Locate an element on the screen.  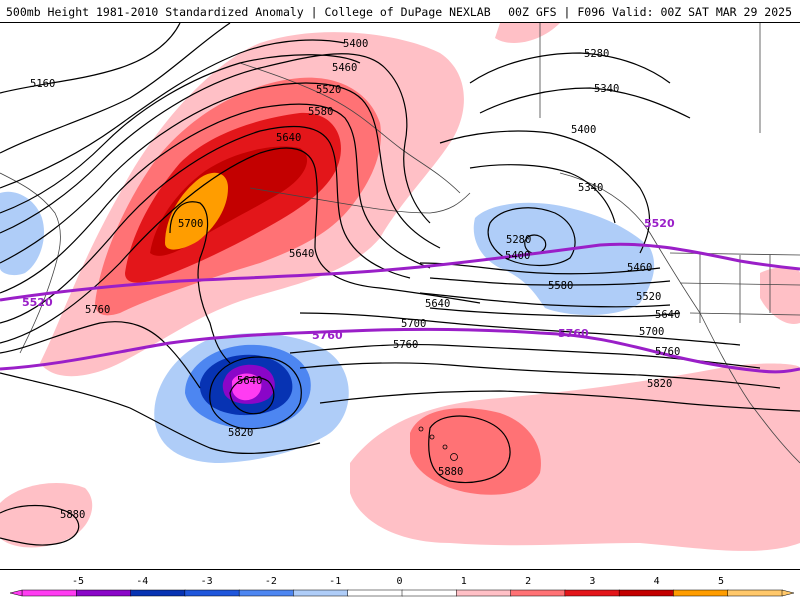
canada-border is located at coordinates (734, 254).